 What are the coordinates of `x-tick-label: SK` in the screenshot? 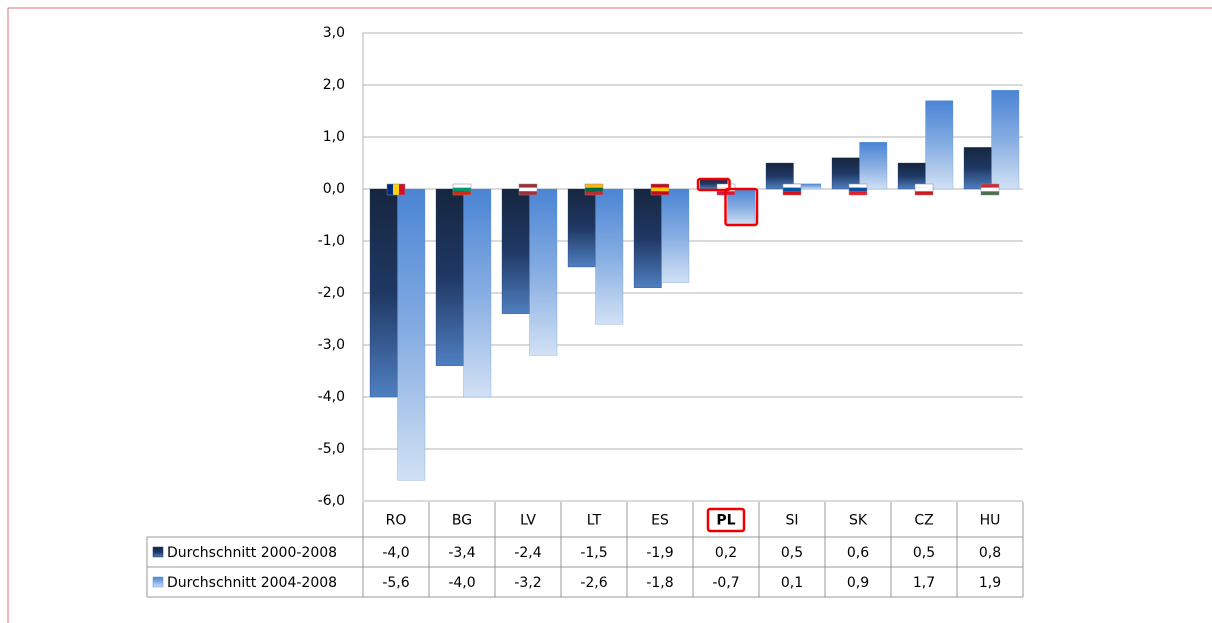 It's located at (858, 521).